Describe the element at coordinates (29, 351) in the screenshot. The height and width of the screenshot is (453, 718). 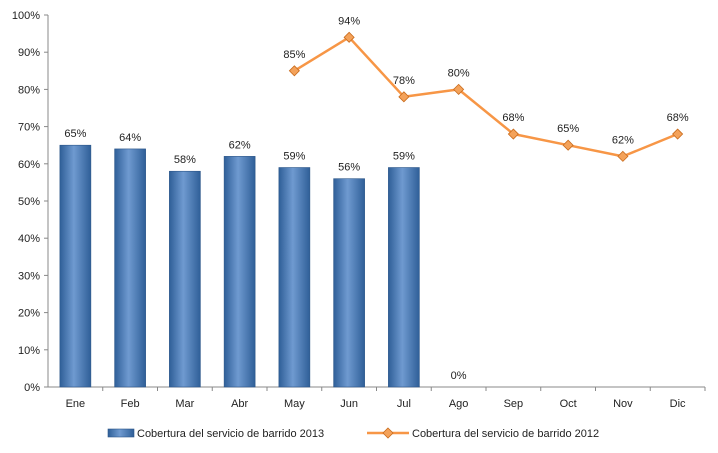
I see `y-tick-label: 10%` at that location.